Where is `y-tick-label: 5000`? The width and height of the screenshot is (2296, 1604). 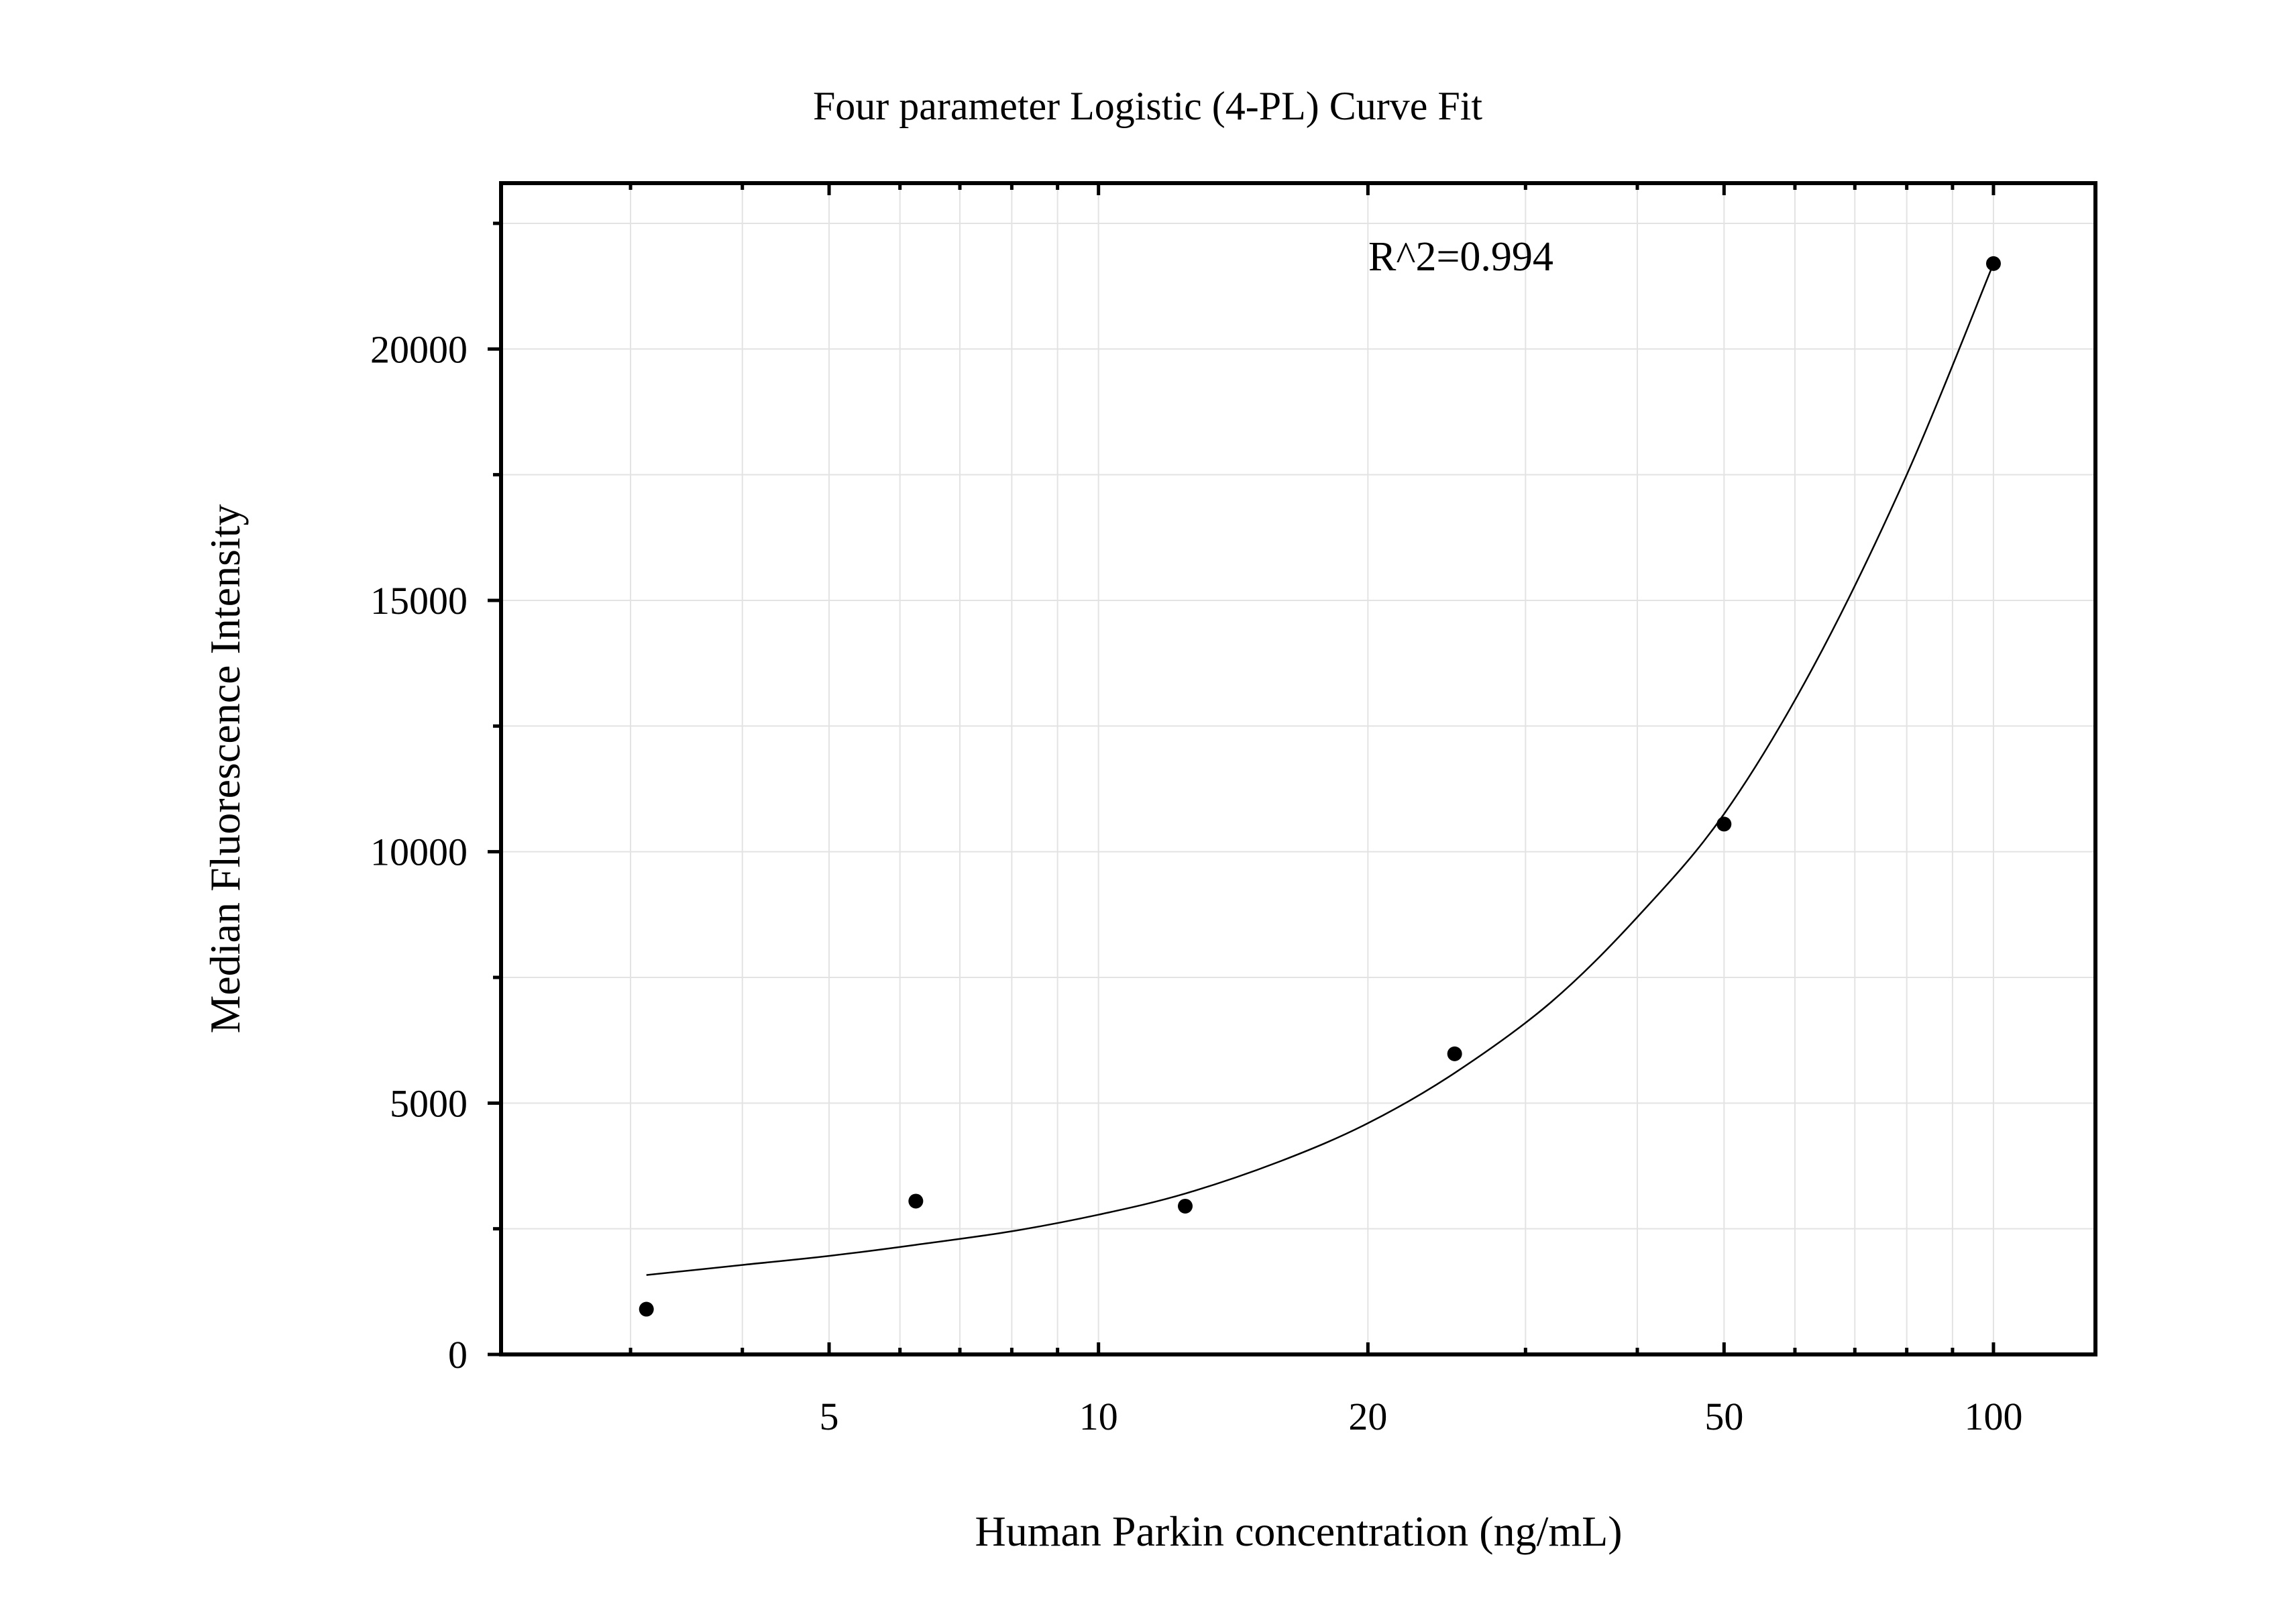 y-tick-label: 5000 is located at coordinates (429, 1103).